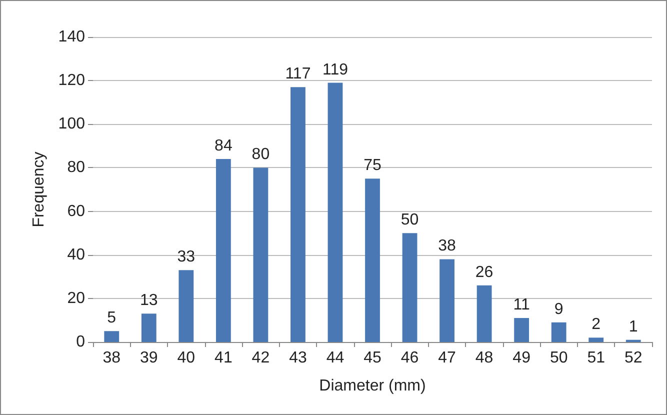 The image size is (667, 415). Describe the element at coordinates (261, 155) in the screenshot. I see `data-label: 80` at that location.